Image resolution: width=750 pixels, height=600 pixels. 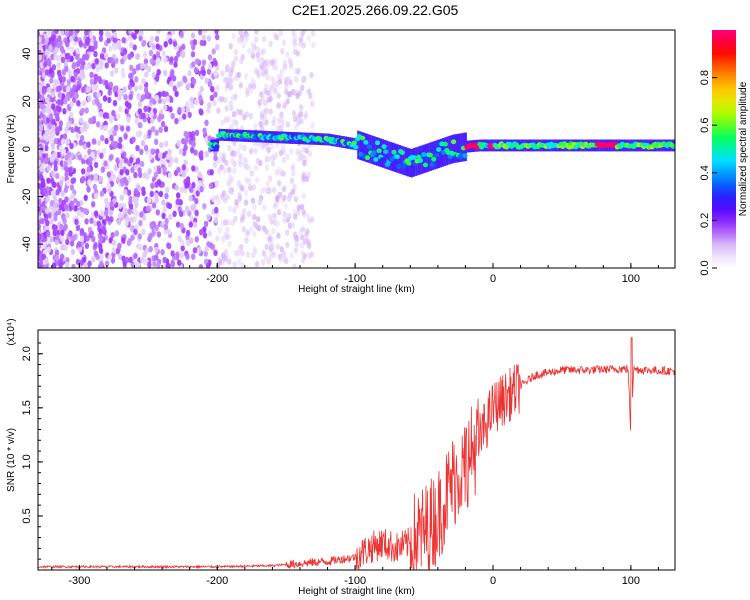 I want to click on colorbar-tick-label: 0.8, so click(x=705, y=77).